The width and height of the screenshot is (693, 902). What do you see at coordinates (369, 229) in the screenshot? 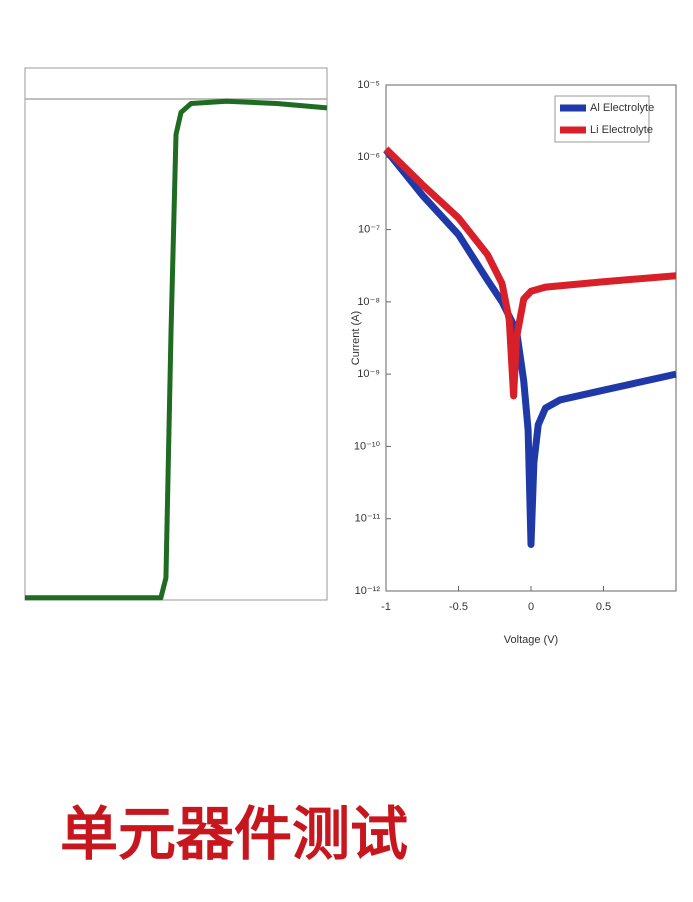
I see `y-tick-label: 10⁻⁷` at bounding box center [369, 229].